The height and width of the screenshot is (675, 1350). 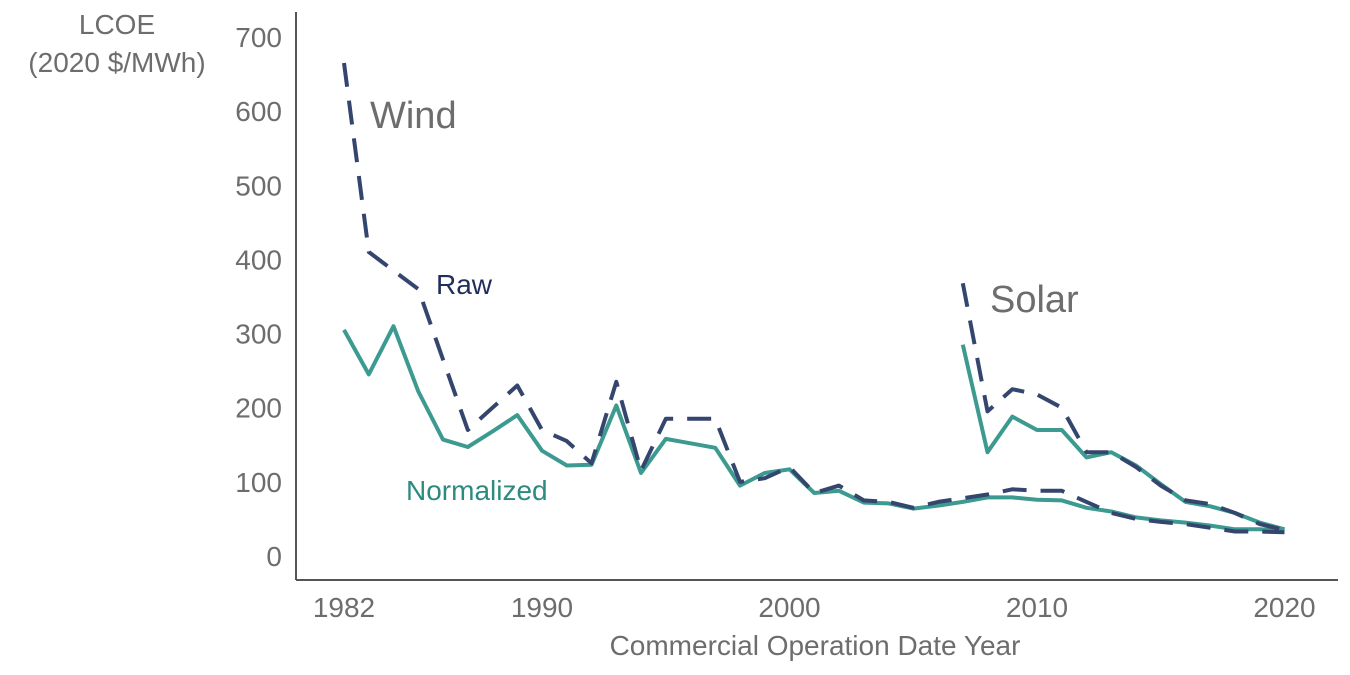 I want to click on y-tick-label: 400, so click(x=258, y=259).